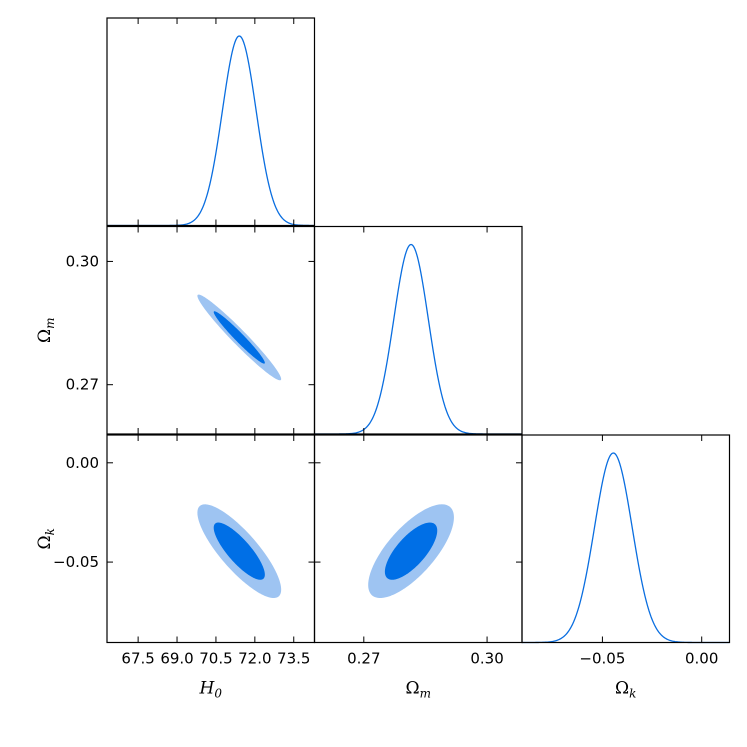 This screenshot has width=747, height=747. What do you see at coordinates (176, 659) in the screenshot?
I see `x-tick-label-0-1: 69.0` at bounding box center [176, 659].